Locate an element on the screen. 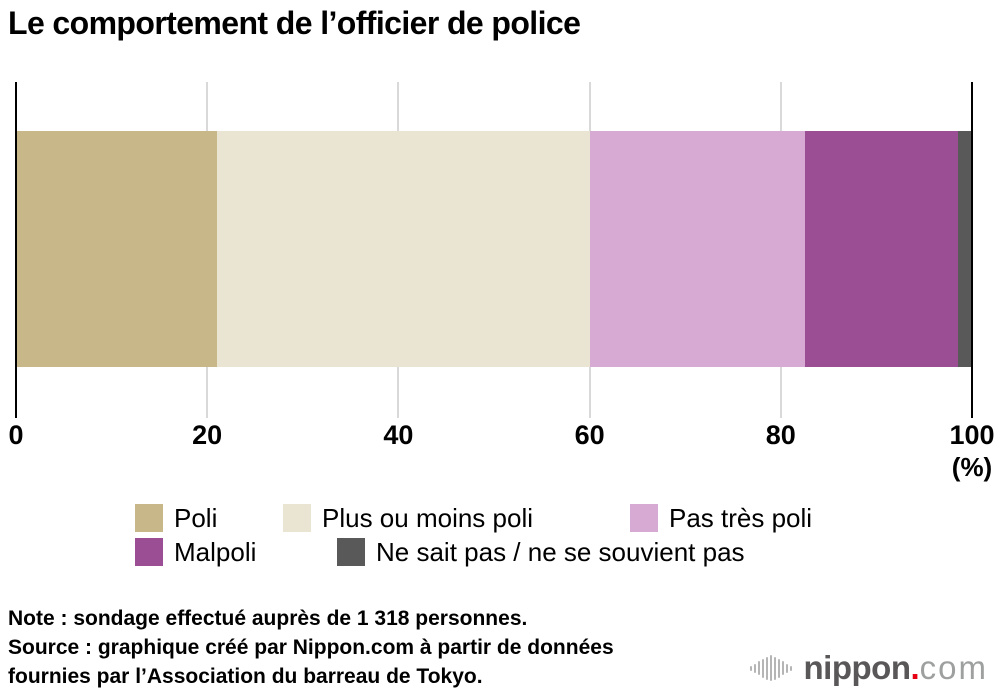 This screenshot has height=696, width=1000. legend-item-5: Ne sait pas / ne se souvient pas is located at coordinates (541, 552).